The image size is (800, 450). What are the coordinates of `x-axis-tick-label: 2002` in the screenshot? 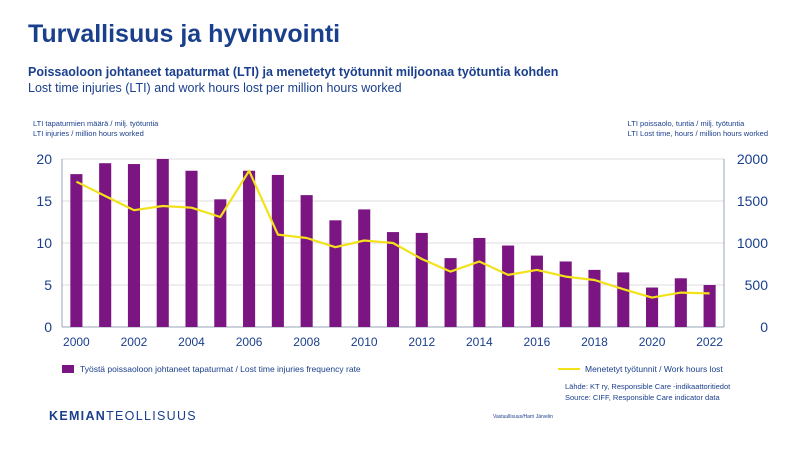 It's located at (134, 342).